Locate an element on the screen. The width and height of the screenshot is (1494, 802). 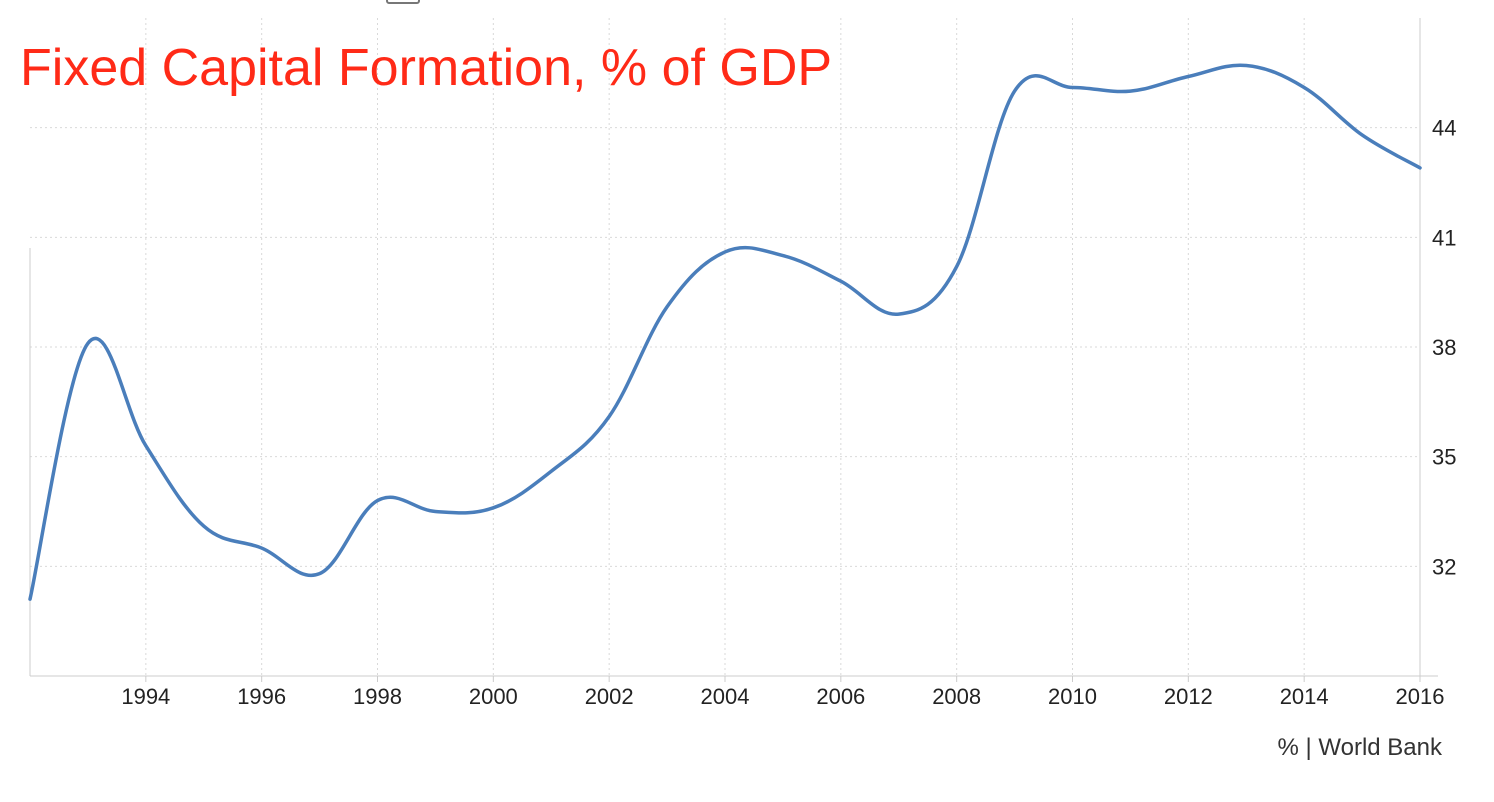
data-point-1994 is located at coordinates (146, 446).